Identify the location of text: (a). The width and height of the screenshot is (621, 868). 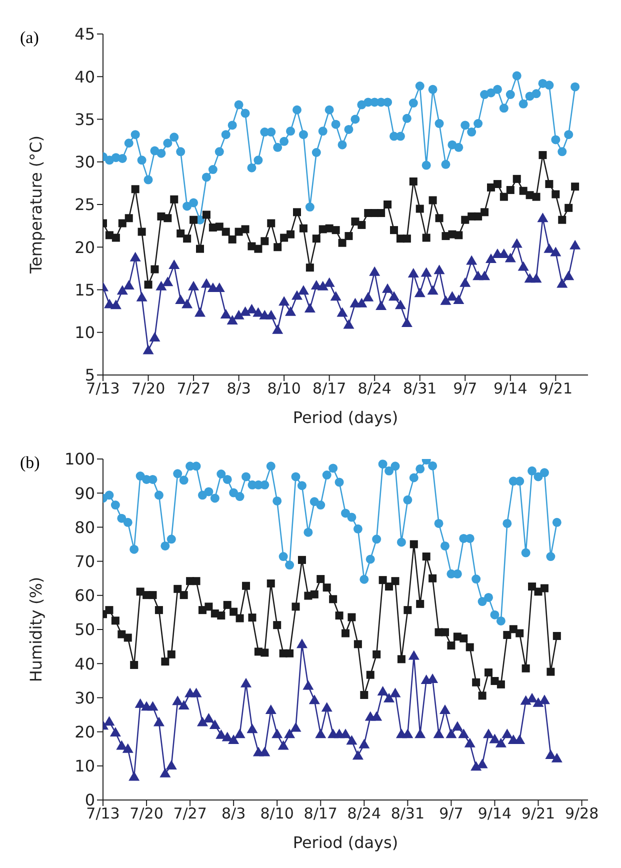
(29, 38).